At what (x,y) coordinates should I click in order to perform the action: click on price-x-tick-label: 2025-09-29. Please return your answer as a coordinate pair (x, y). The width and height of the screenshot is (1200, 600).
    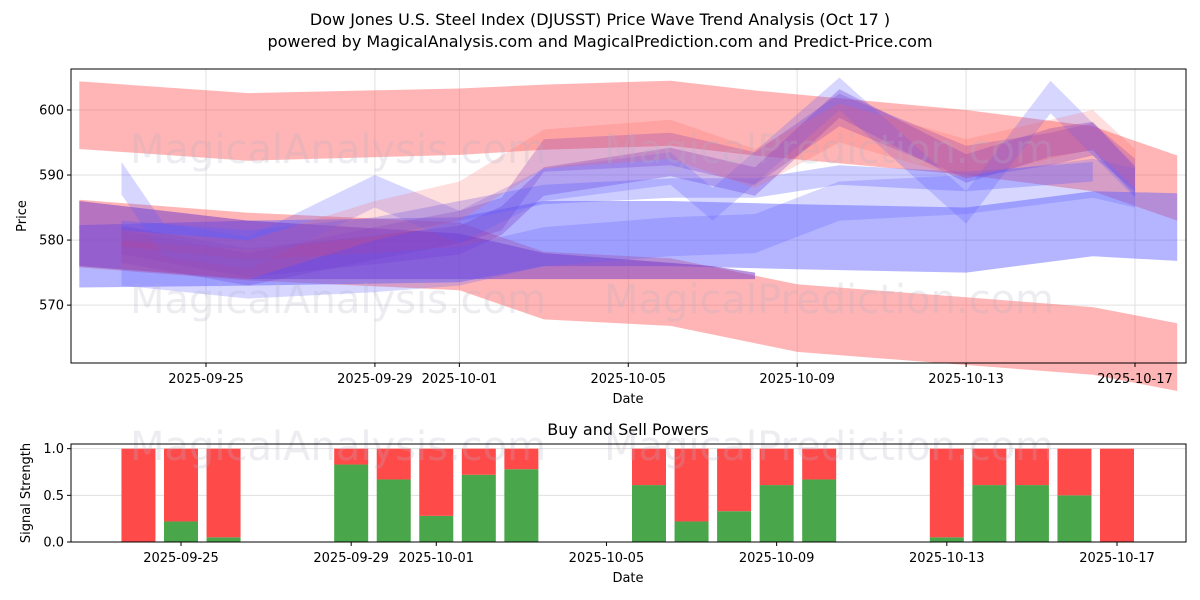
    Looking at the image, I should click on (375, 379).